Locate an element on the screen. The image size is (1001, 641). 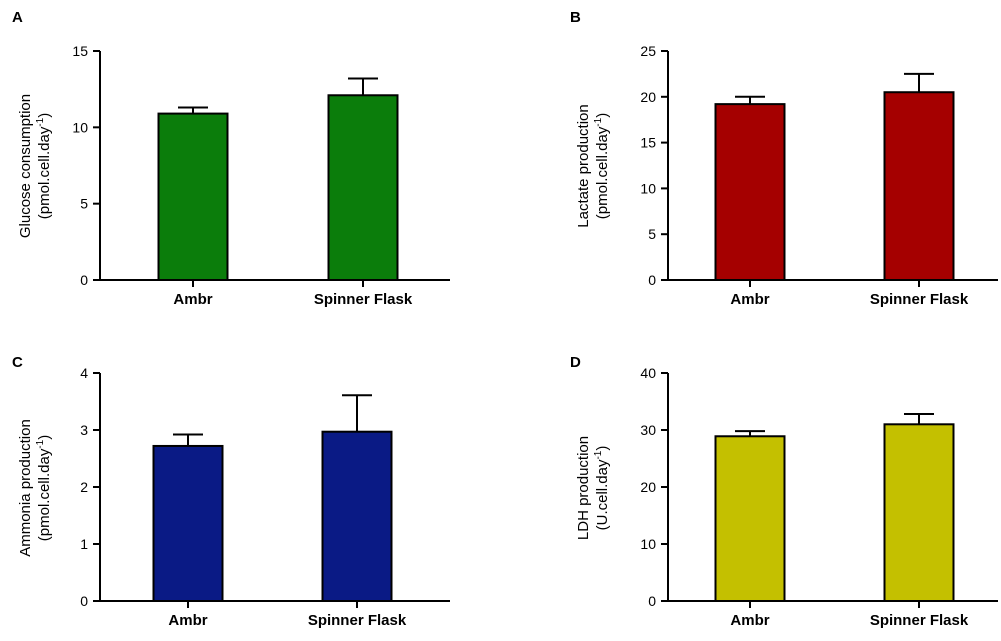
panel-d-y-tick-label: 10 is located at coordinates (648, 544).